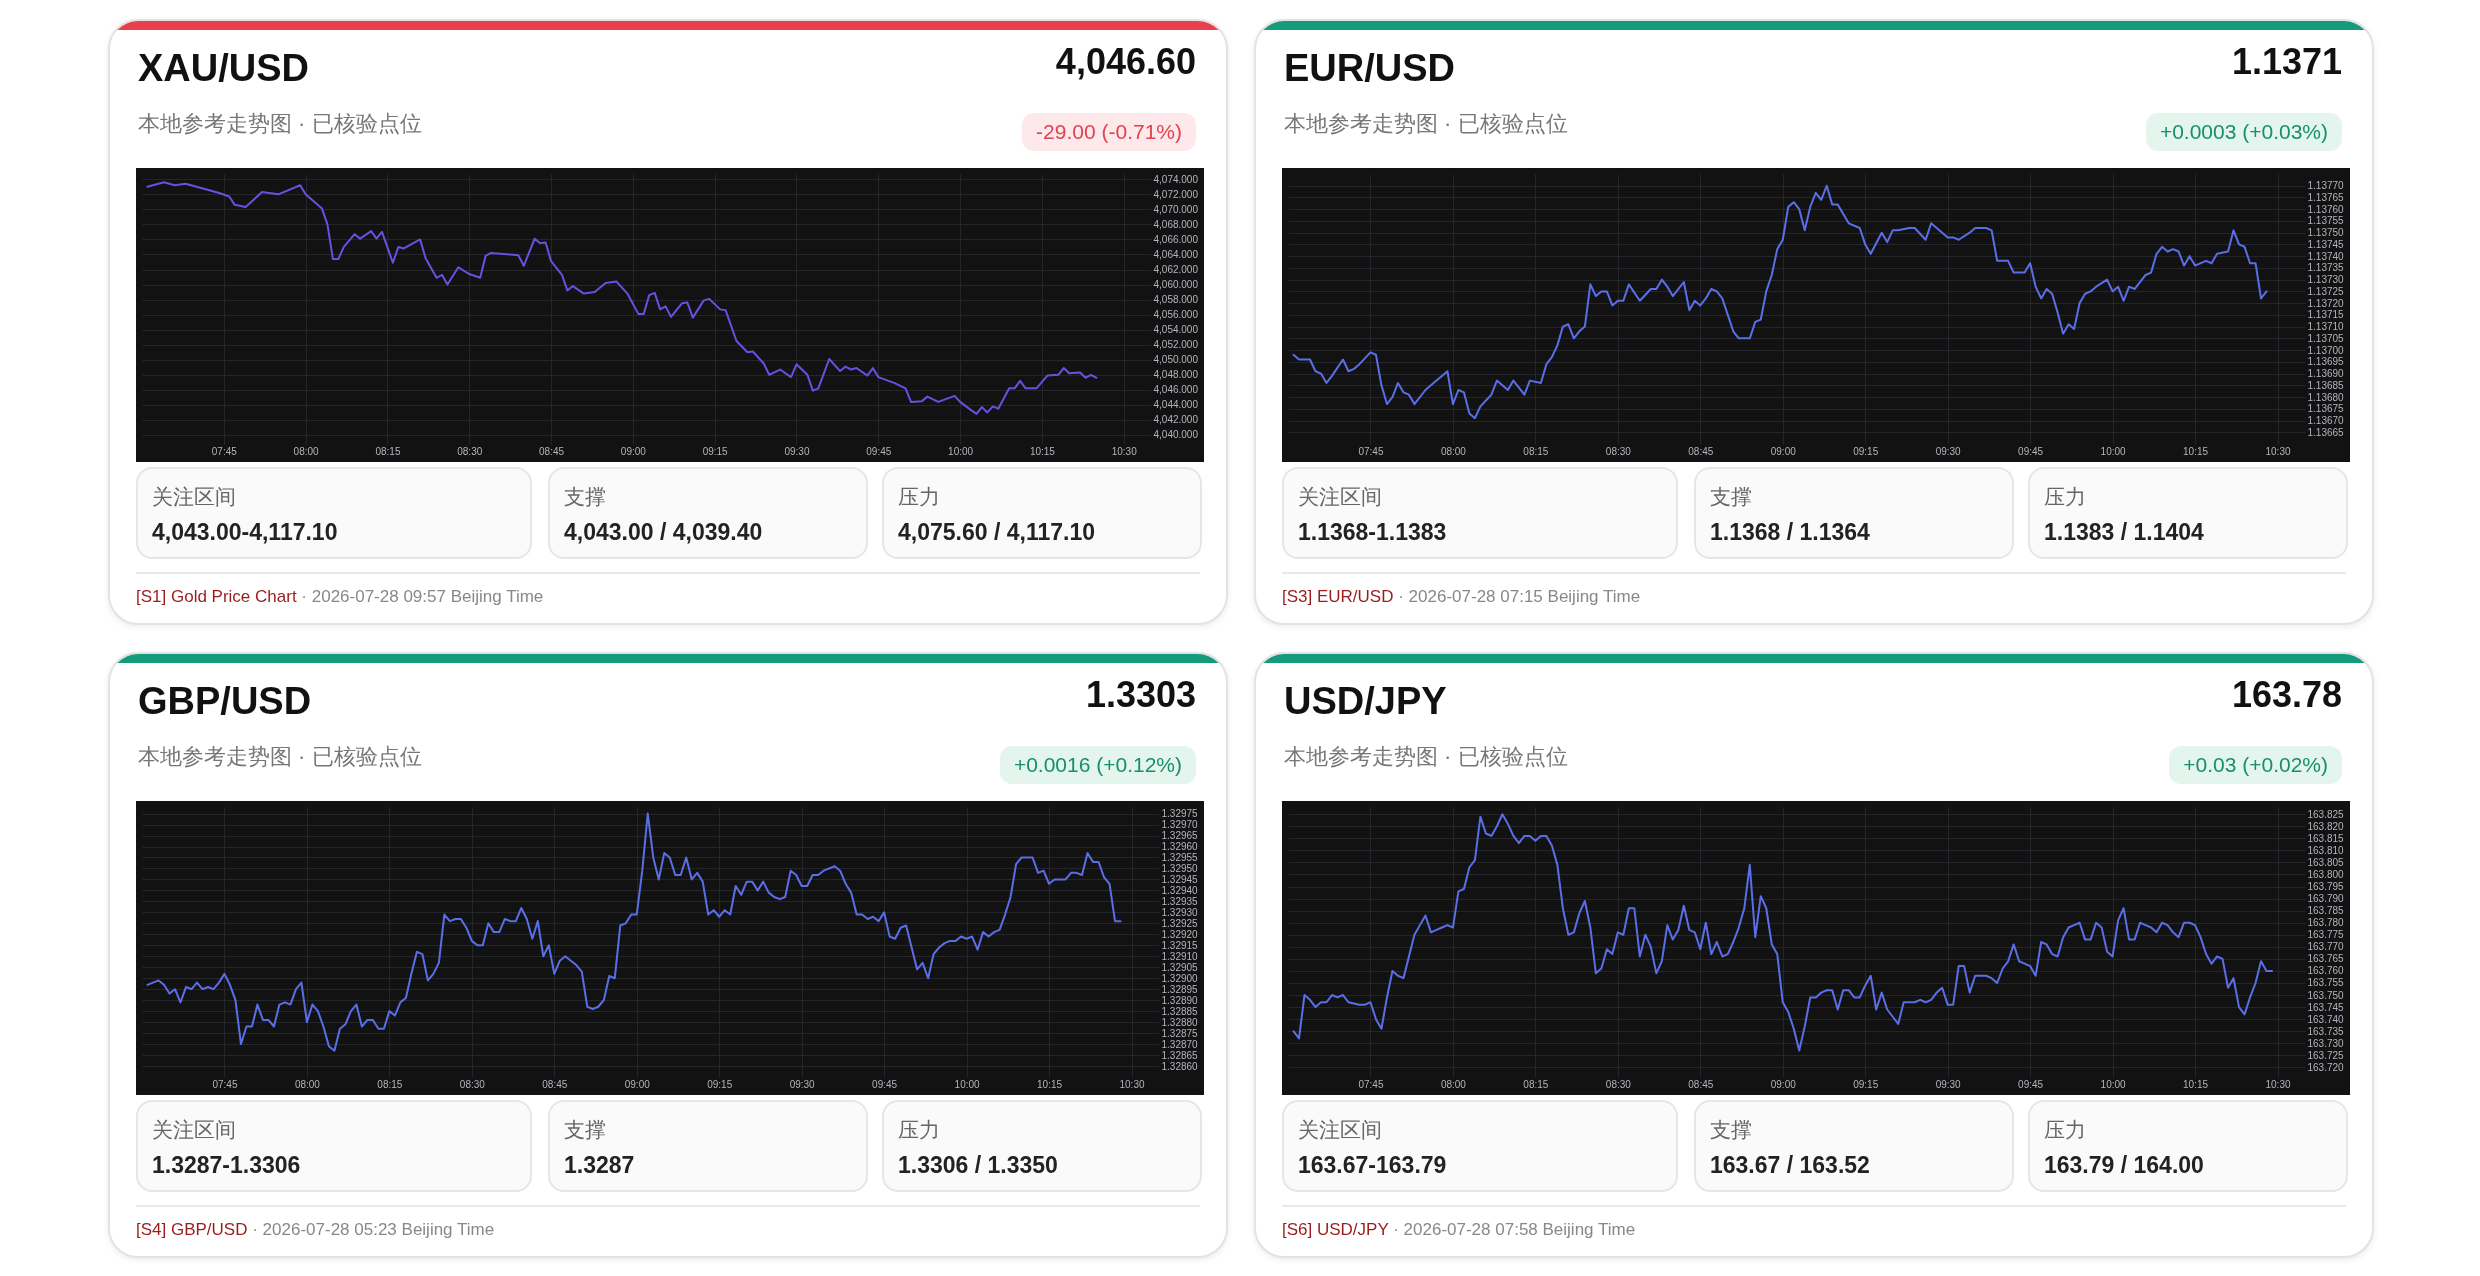  Describe the element at coordinates (2326, 935) in the screenshot. I see `y-tick-label: 163.775` at that location.